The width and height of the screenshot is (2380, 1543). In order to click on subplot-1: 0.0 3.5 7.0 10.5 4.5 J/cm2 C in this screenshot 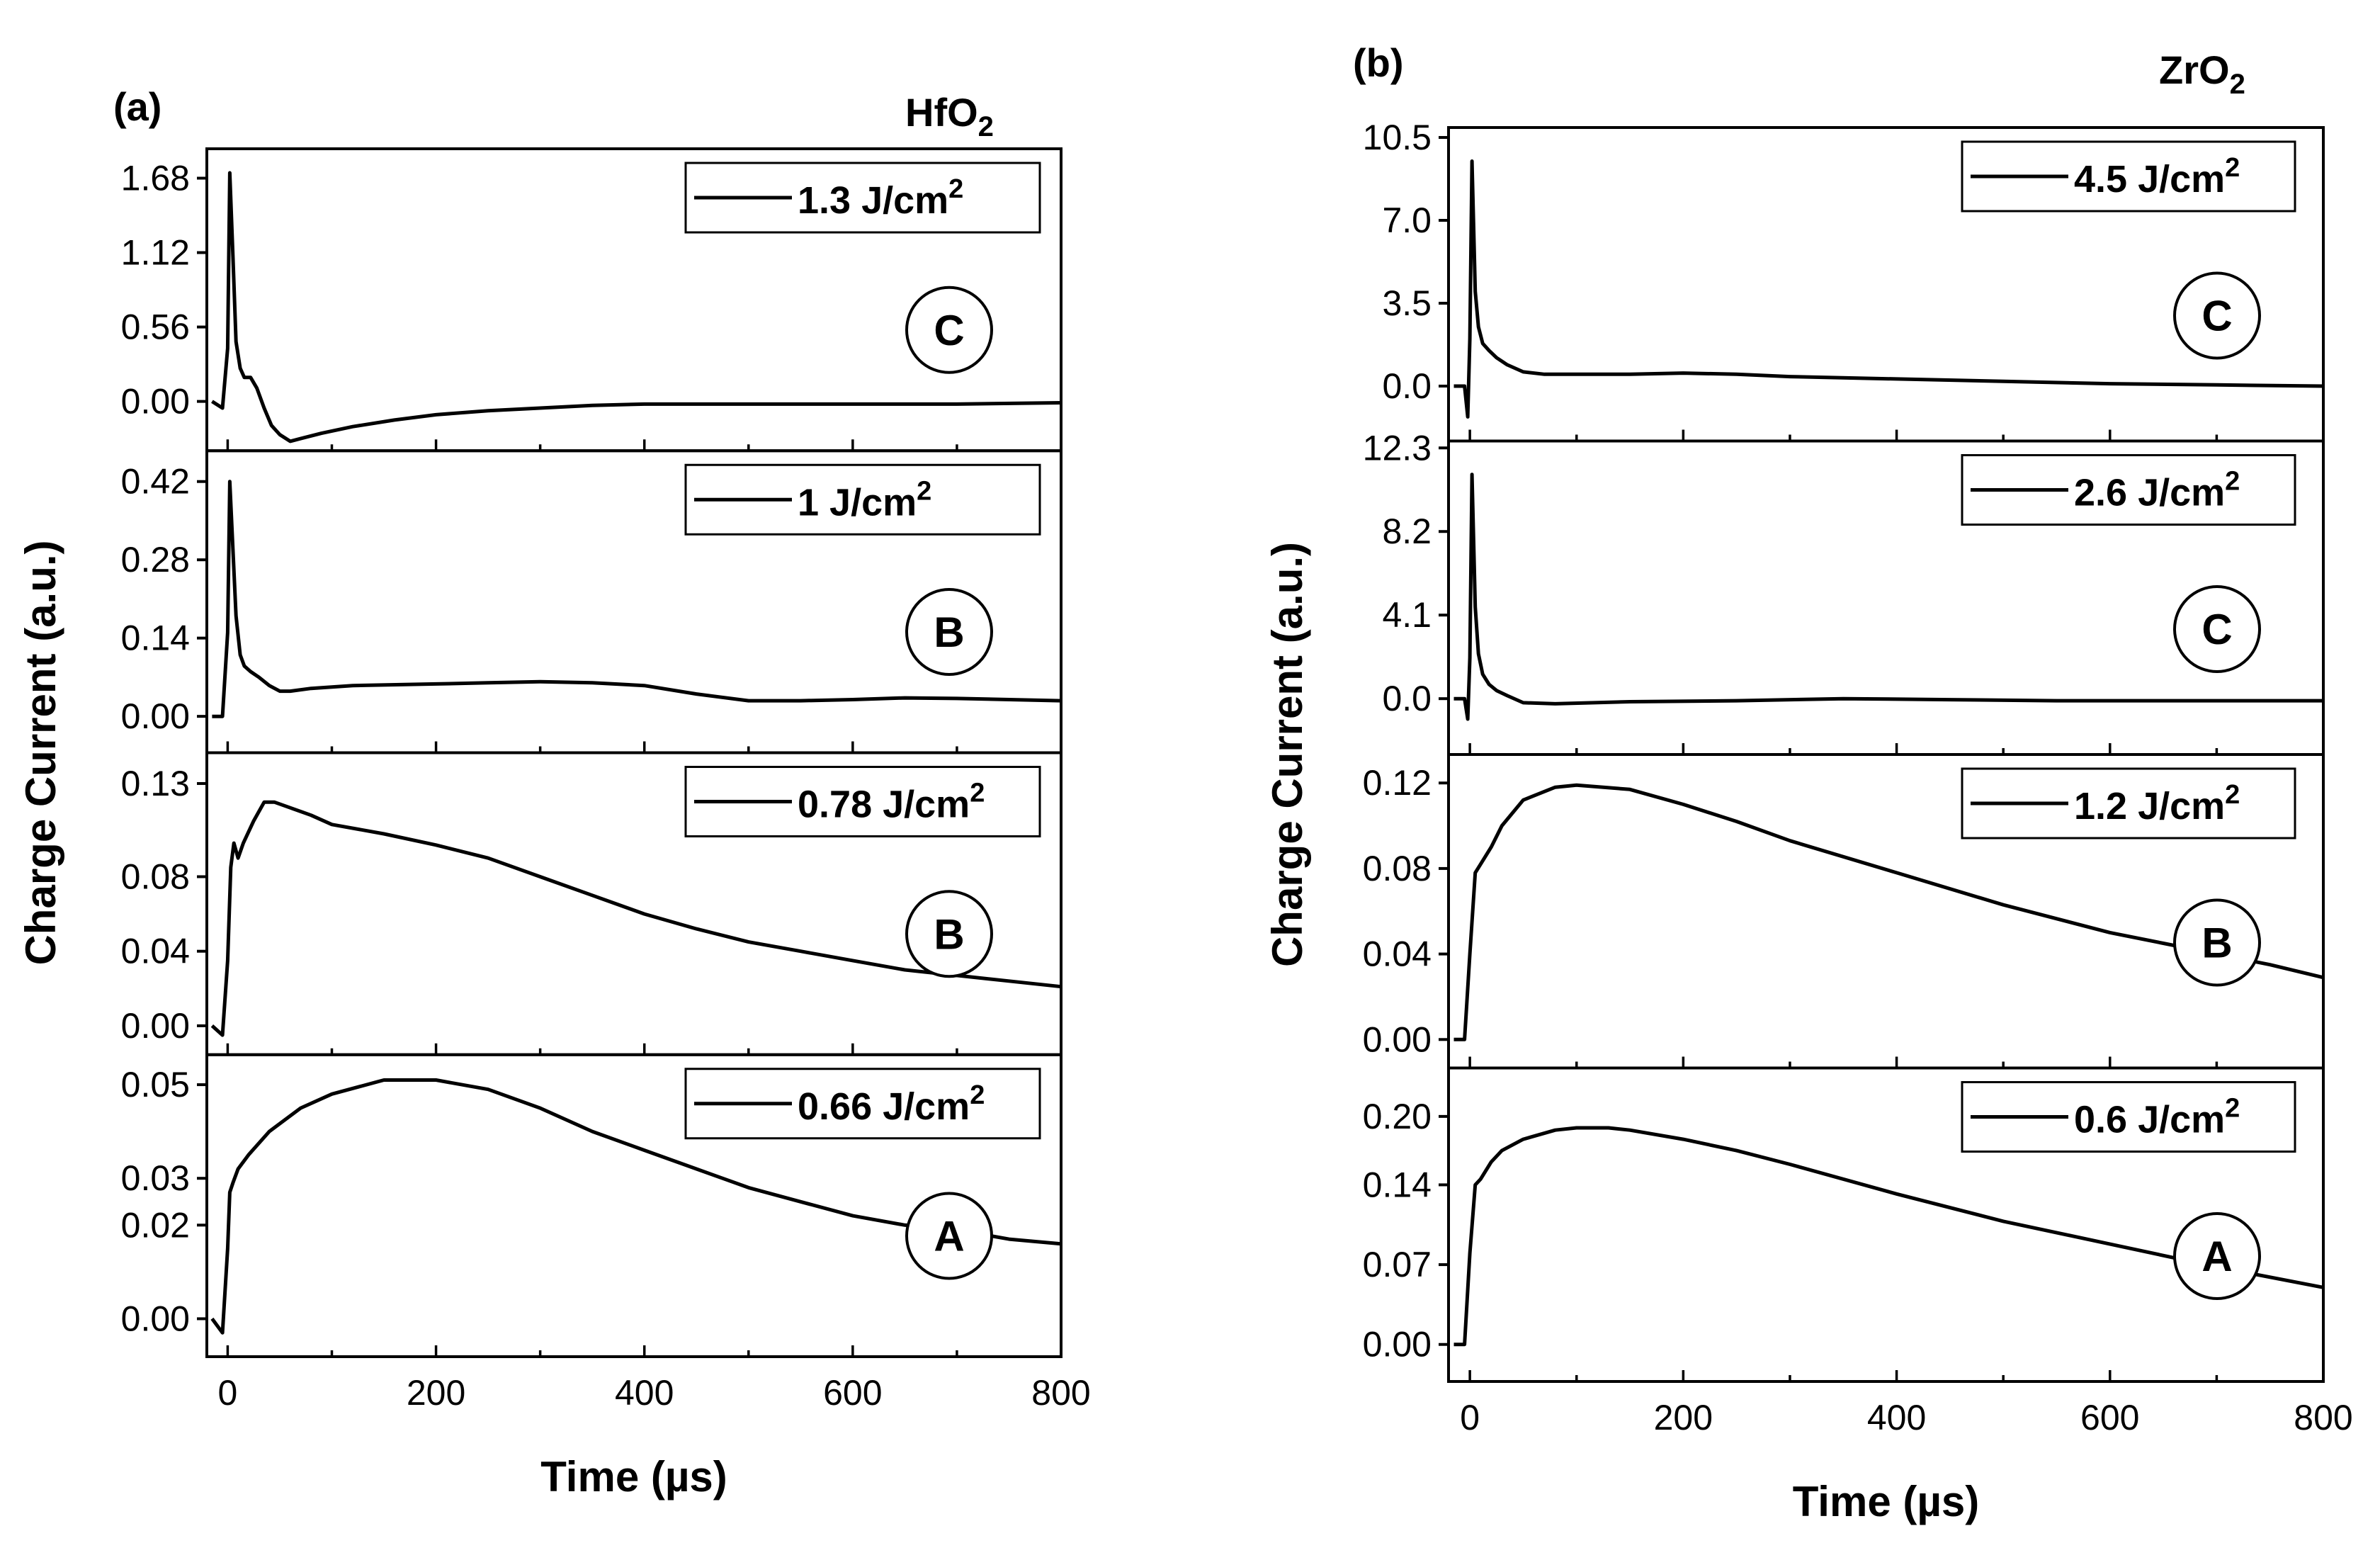, I will do `click(1844, 280)`.